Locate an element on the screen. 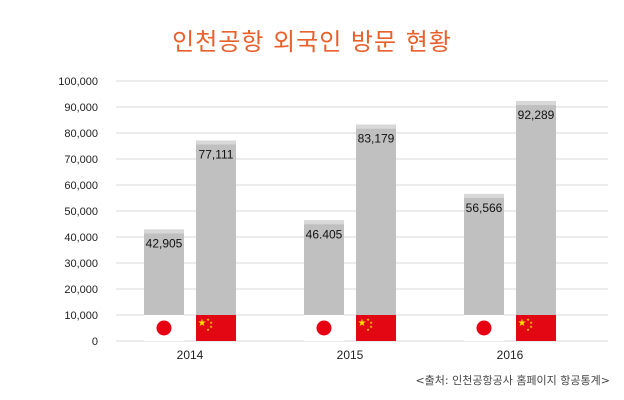  y-tick-label: 80,000 is located at coordinates (81, 134).